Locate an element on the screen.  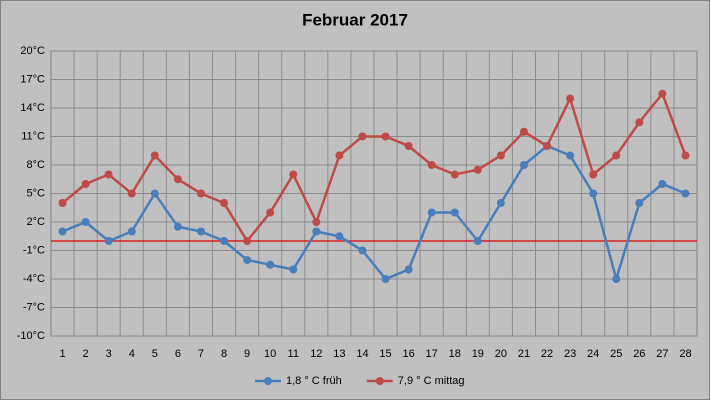
x-tick-label: 12 is located at coordinates (316, 354).